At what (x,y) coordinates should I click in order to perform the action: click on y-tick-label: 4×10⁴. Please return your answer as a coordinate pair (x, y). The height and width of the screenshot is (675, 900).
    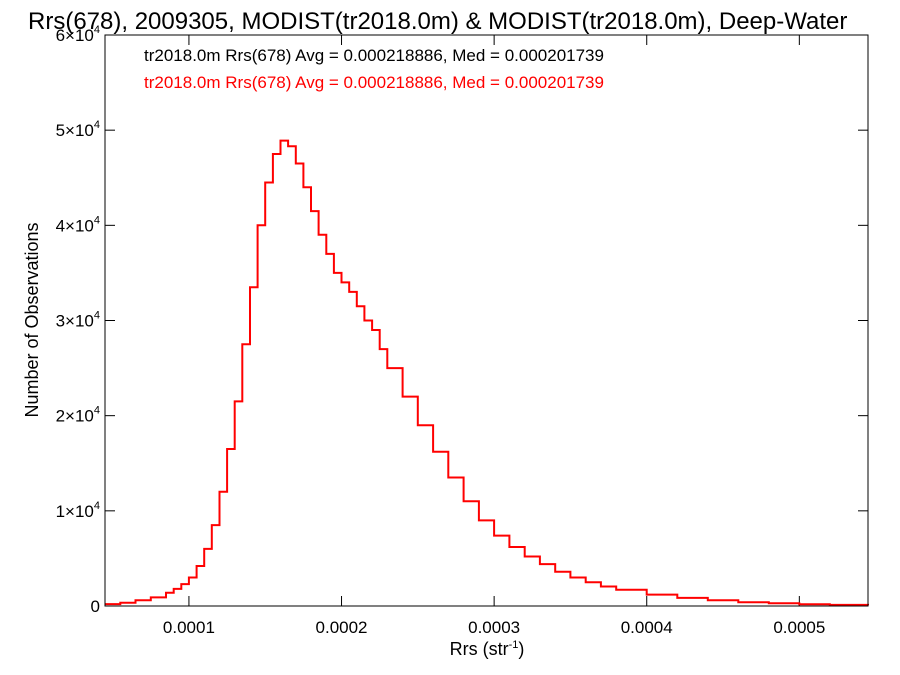
    Looking at the image, I should click on (78, 224).